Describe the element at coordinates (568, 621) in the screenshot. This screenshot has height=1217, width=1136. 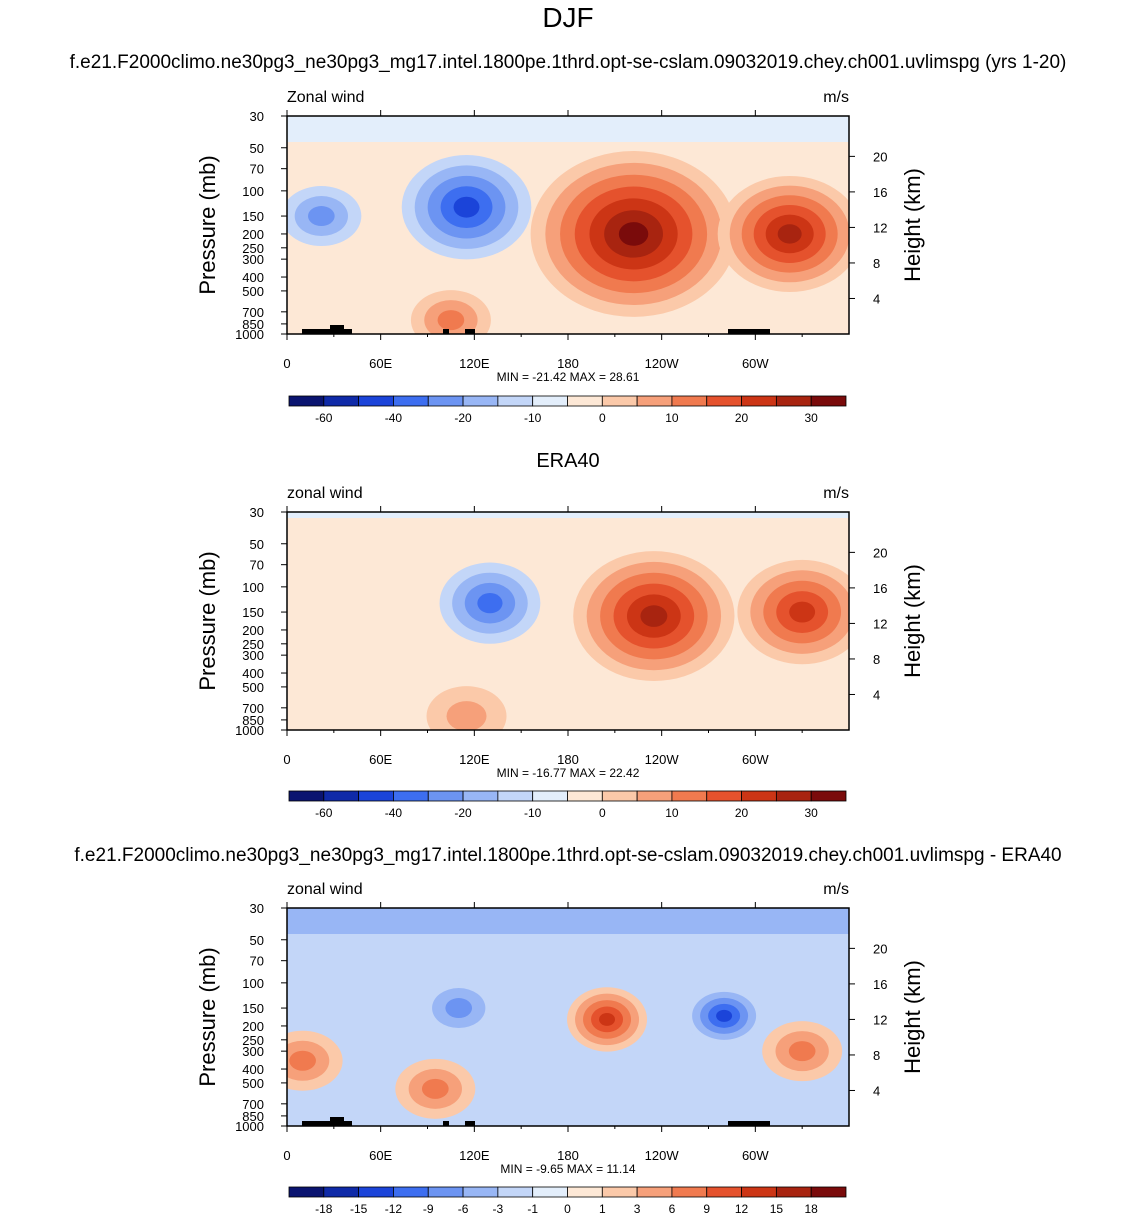
I see `contour-field` at that location.